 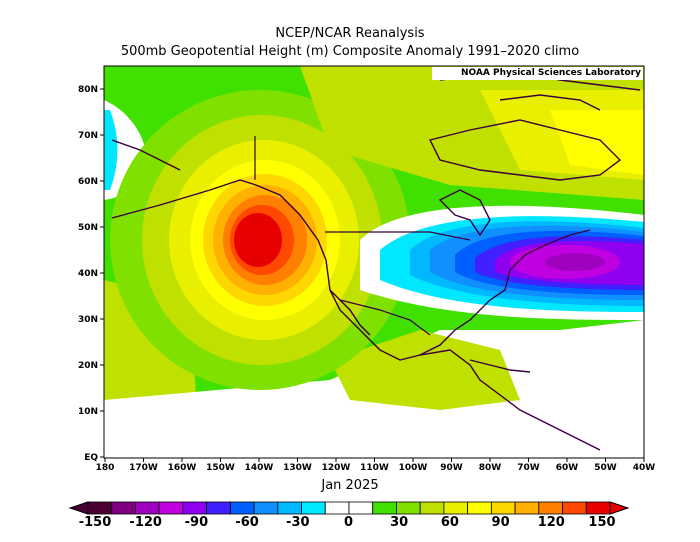 What do you see at coordinates (88, 366) in the screenshot?
I see `lat-tick-label: 20N` at bounding box center [88, 366].